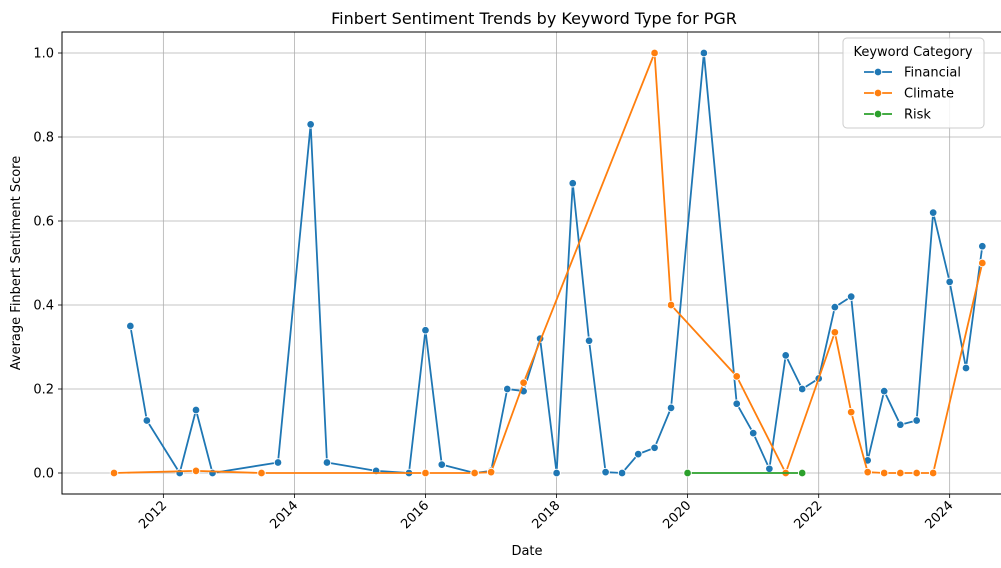 The height and width of the screenshot is (568, 1001). I want to click on legend-entry-financial: Financial, so click(912, 73).